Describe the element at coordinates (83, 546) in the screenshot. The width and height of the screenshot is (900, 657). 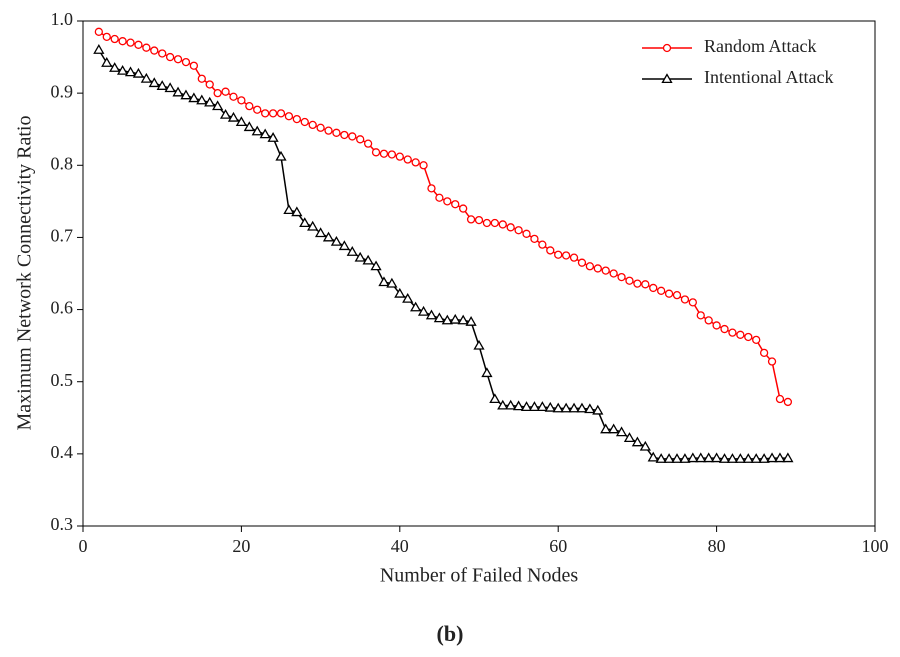
I see `x-tick-label: 0` at that location.